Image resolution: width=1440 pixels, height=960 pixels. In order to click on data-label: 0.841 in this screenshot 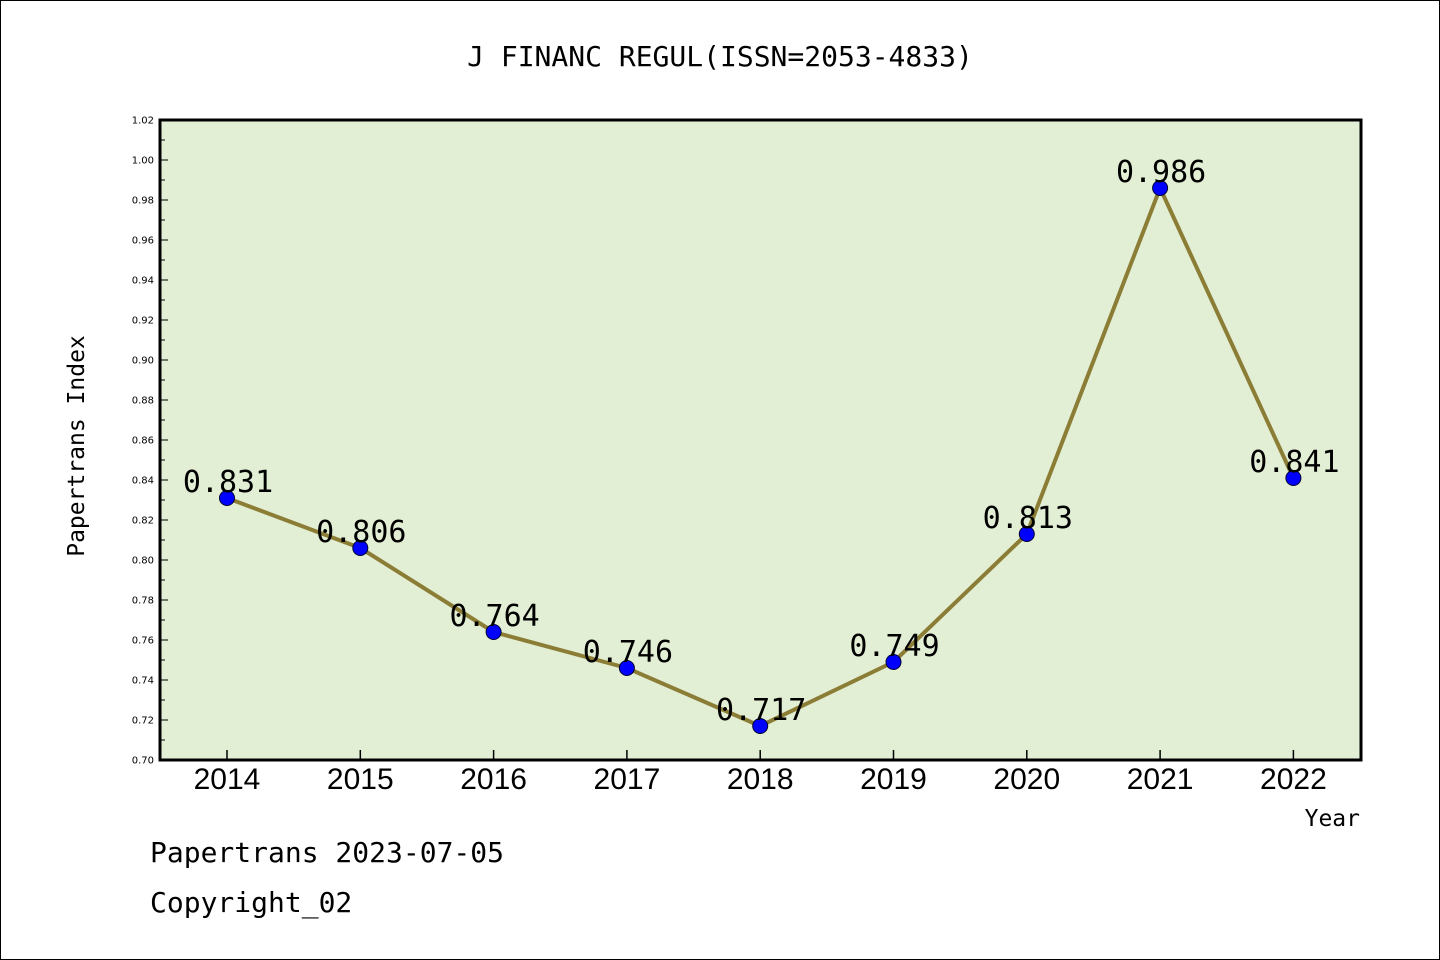, I will do `click(1294, 462)`.